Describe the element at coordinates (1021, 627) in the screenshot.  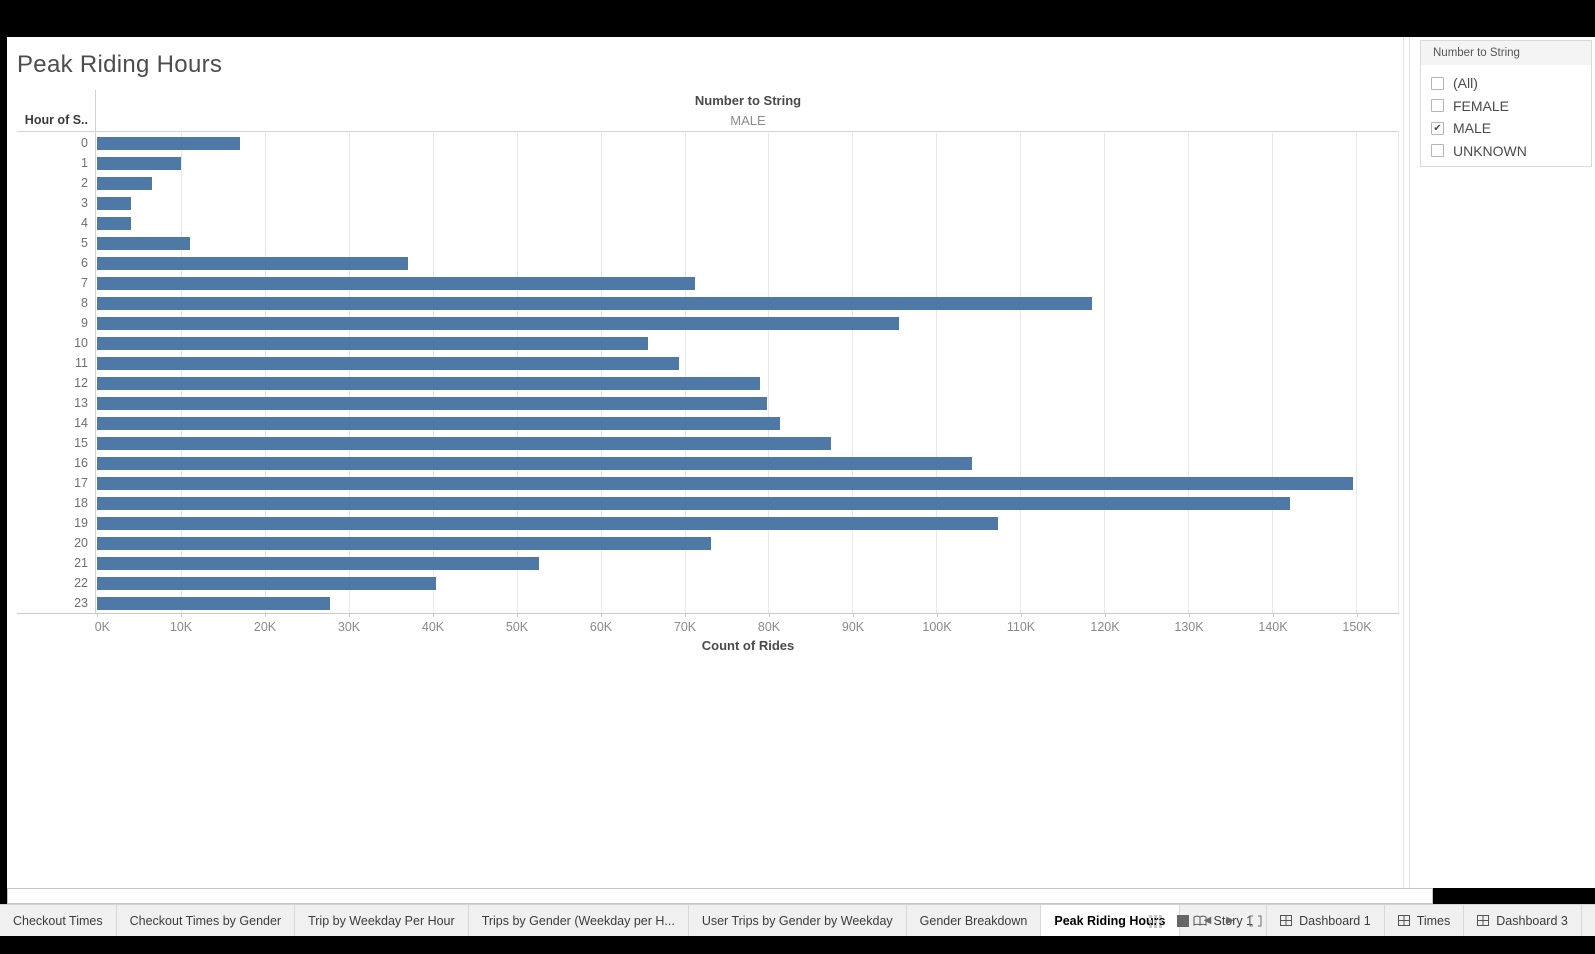
I see `x-axis-tick-label: 110K` at that location.